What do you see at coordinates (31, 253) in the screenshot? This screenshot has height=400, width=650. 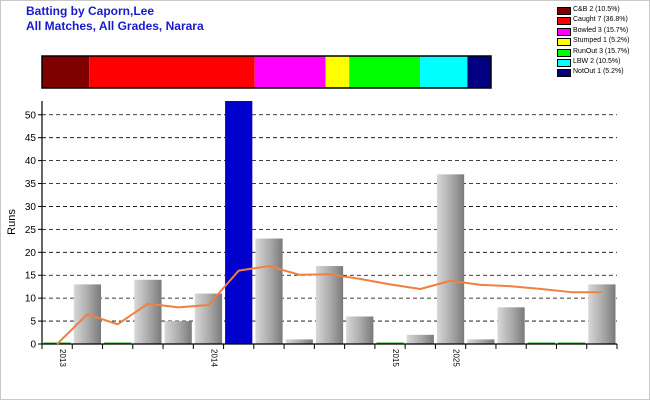 I see `y-tick-label: 20` at bounding box center [31, 253].